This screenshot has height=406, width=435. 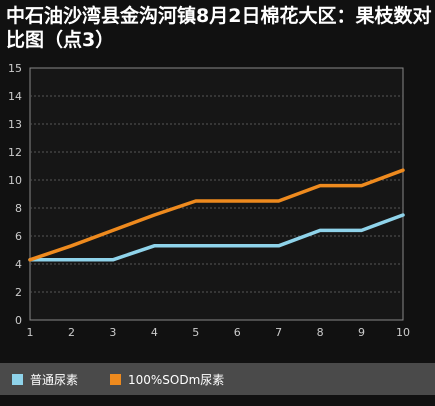 I want to click on y-tick-label: 8, so click(x=18, y=208).